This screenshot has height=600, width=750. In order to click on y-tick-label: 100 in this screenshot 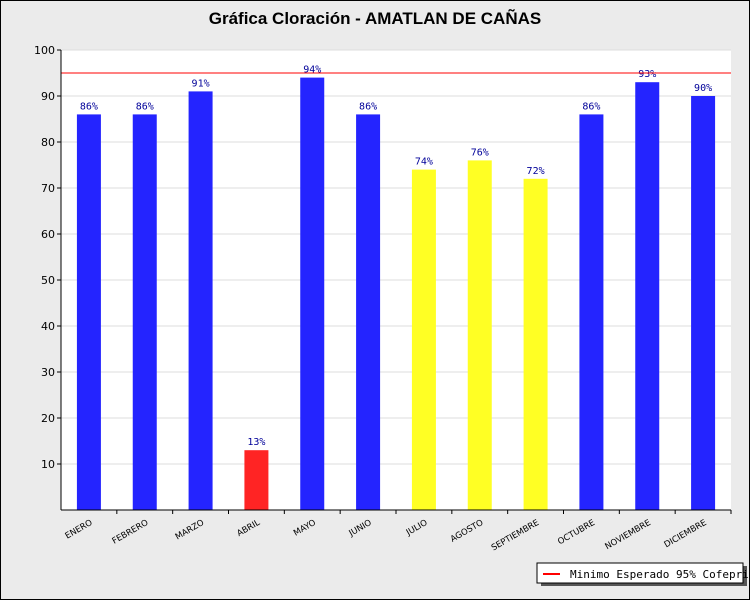, I will do `click(44, 50)`.